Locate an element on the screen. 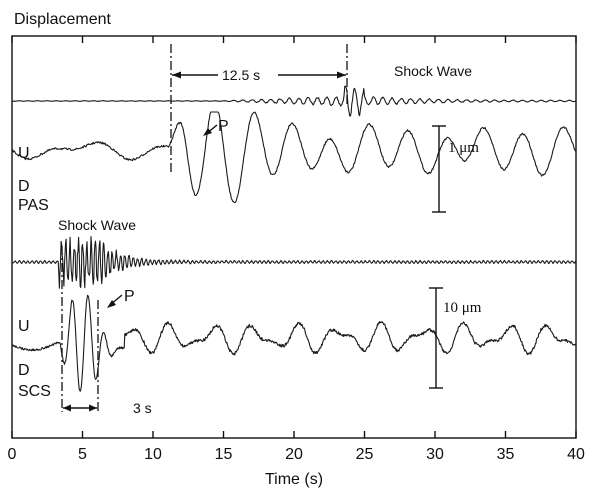  scs-high-frequency-trace is located at coordinates (294, 262).